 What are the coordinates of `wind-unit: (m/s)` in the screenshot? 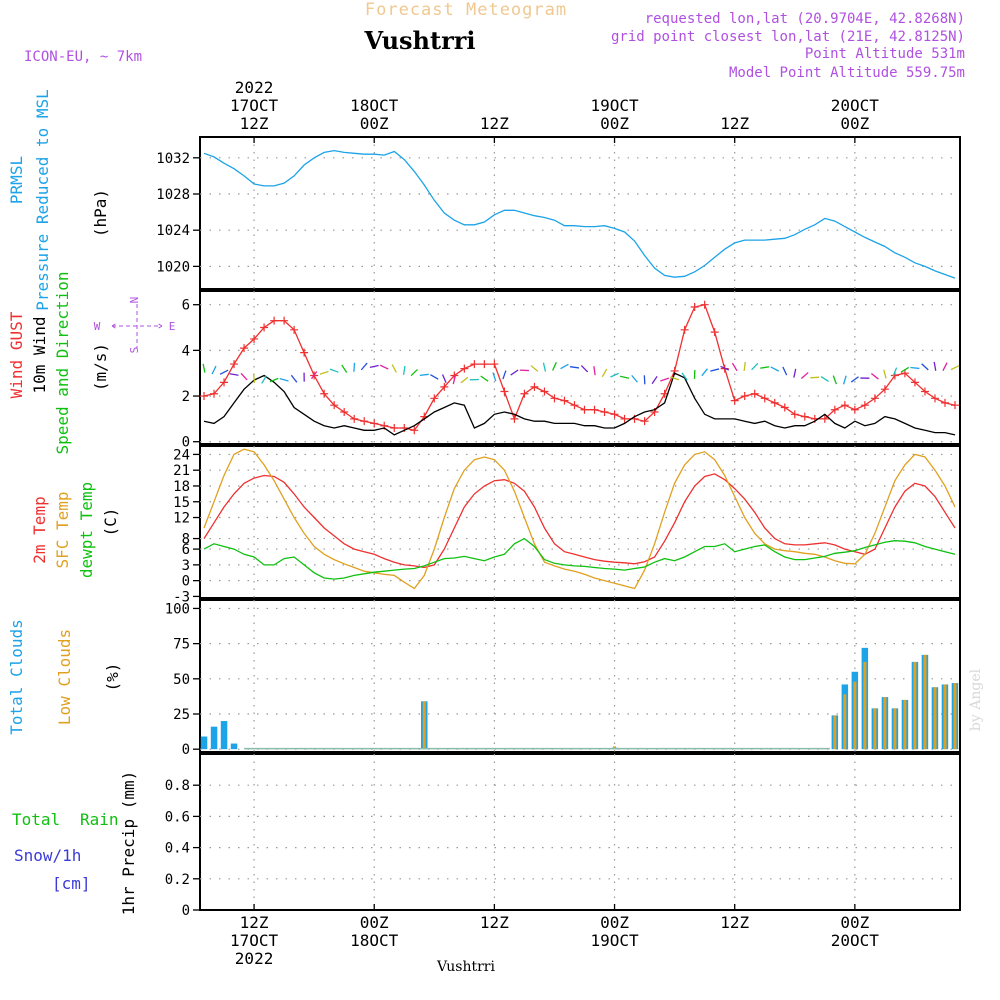 It's located at (100, 367).